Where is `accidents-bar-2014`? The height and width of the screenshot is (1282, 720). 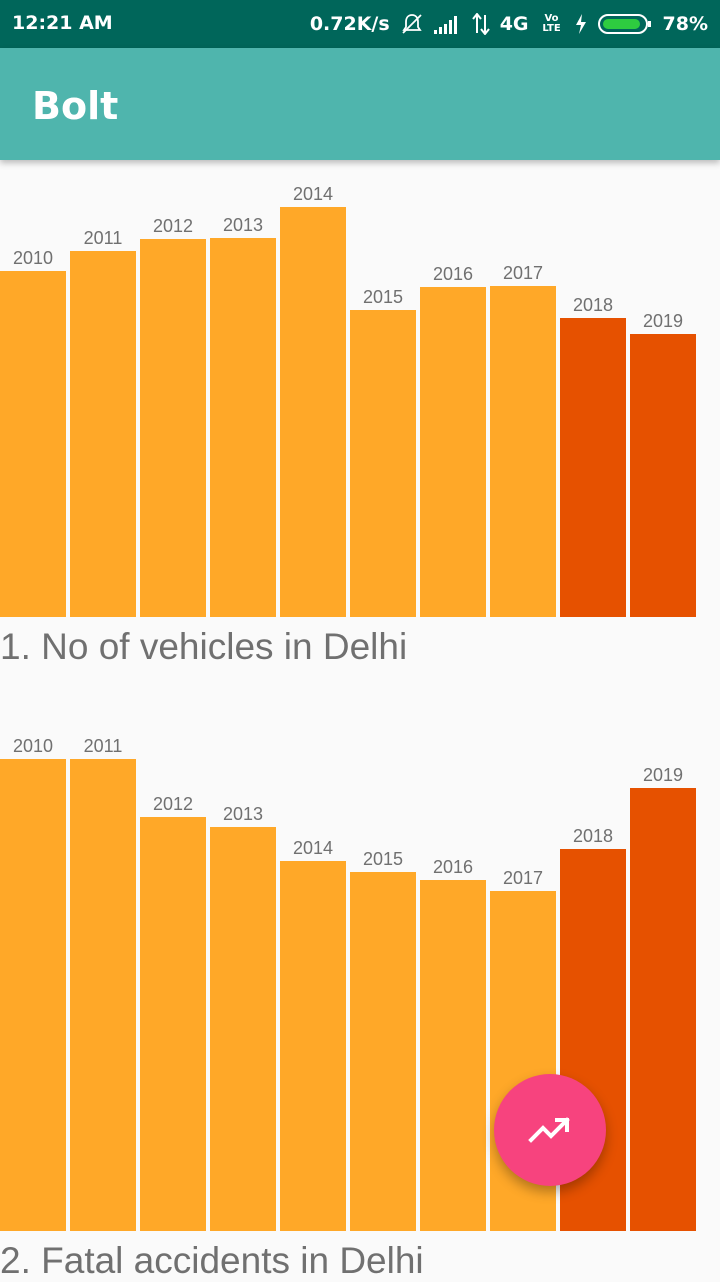 accidents-bar-2014 is located at coordinates (313, 1046).